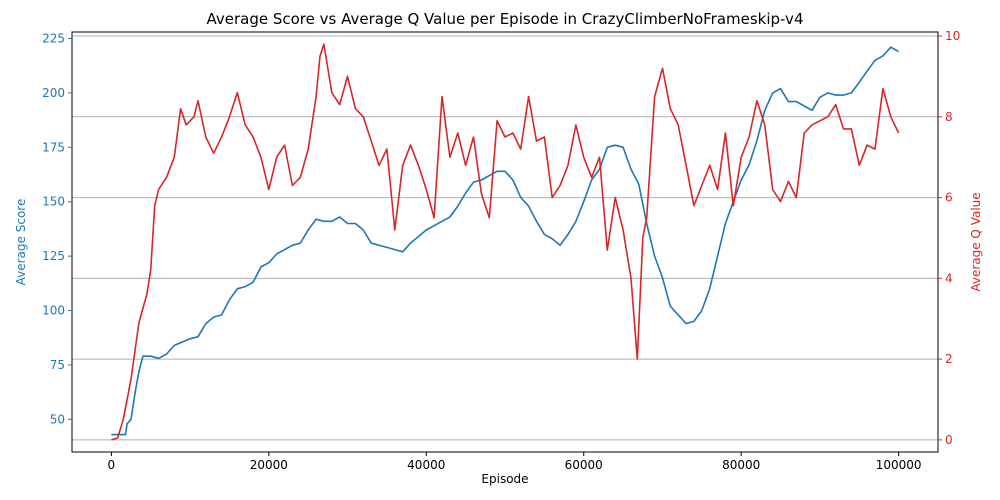  I want to click on right-y-axis-label: Average Q Value, so click(976, 241).